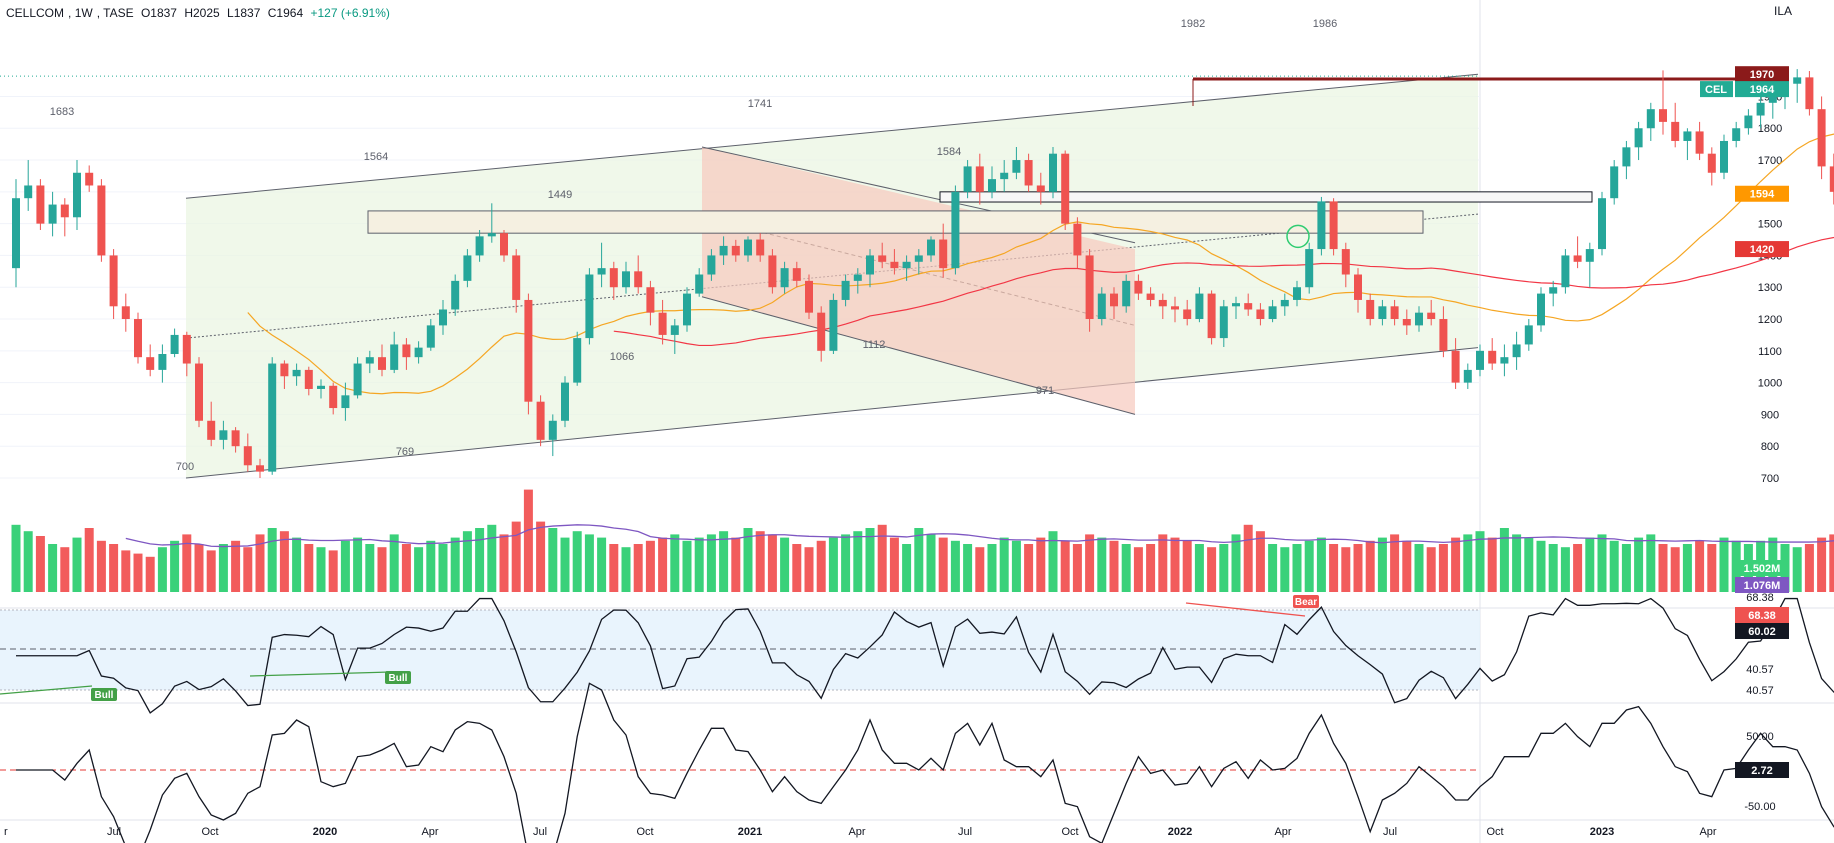 The width and height of the screenshot is (1834, 843). What do you see at coordinates (918, 355) in the screenshot?
I see `bear-channel-lower` at bounding box center [918, 355].